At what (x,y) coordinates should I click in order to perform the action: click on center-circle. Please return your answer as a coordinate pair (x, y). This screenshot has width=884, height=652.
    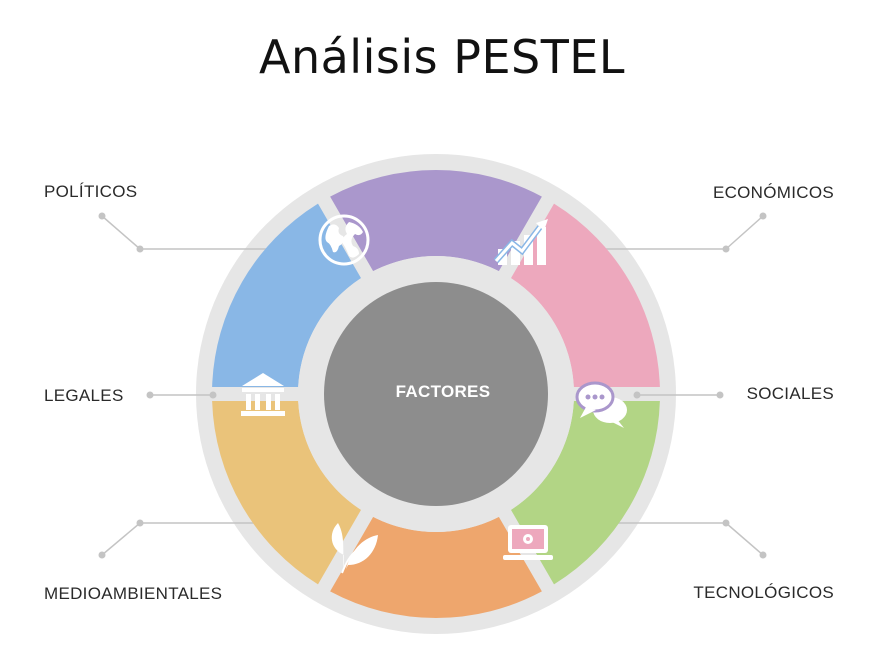
    Looking at the image, I should click on (436, 394).